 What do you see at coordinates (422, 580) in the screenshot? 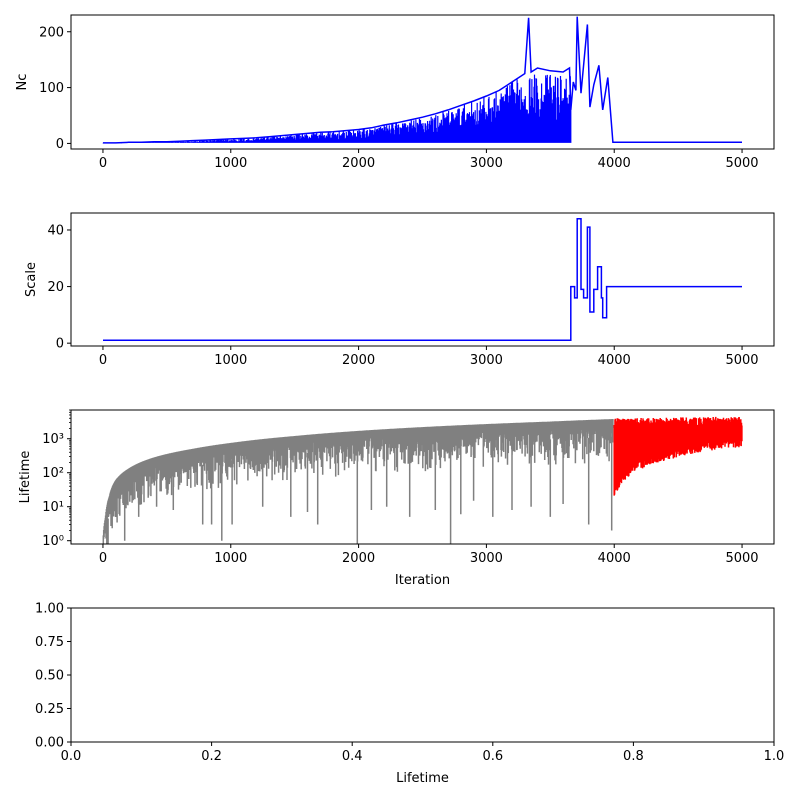
I see `x-axis-label: Iteration` at bounding box center [422, 580].